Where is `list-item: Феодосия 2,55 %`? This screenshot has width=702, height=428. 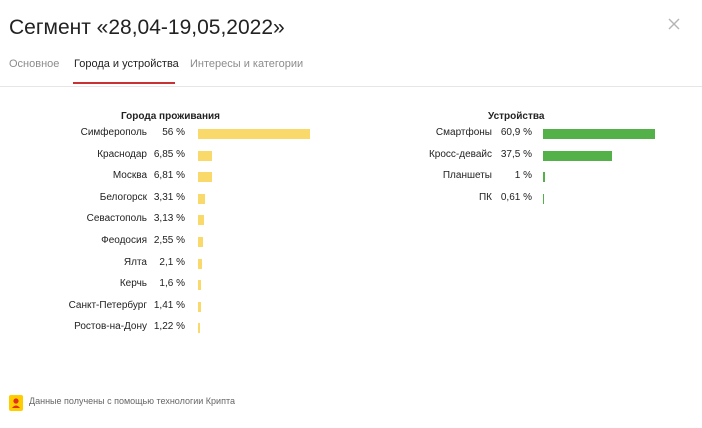 list-item: Феодосия 2,55 % is located at coordinates (351, 242).